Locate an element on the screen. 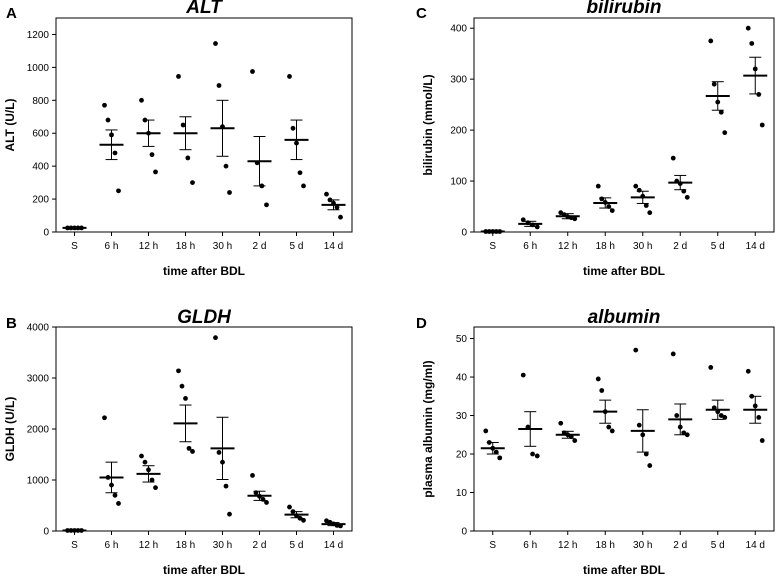 Image resolution: width=778 pixels, height=586 pixels. panel-letter: B is located at coordinates (11, 323).